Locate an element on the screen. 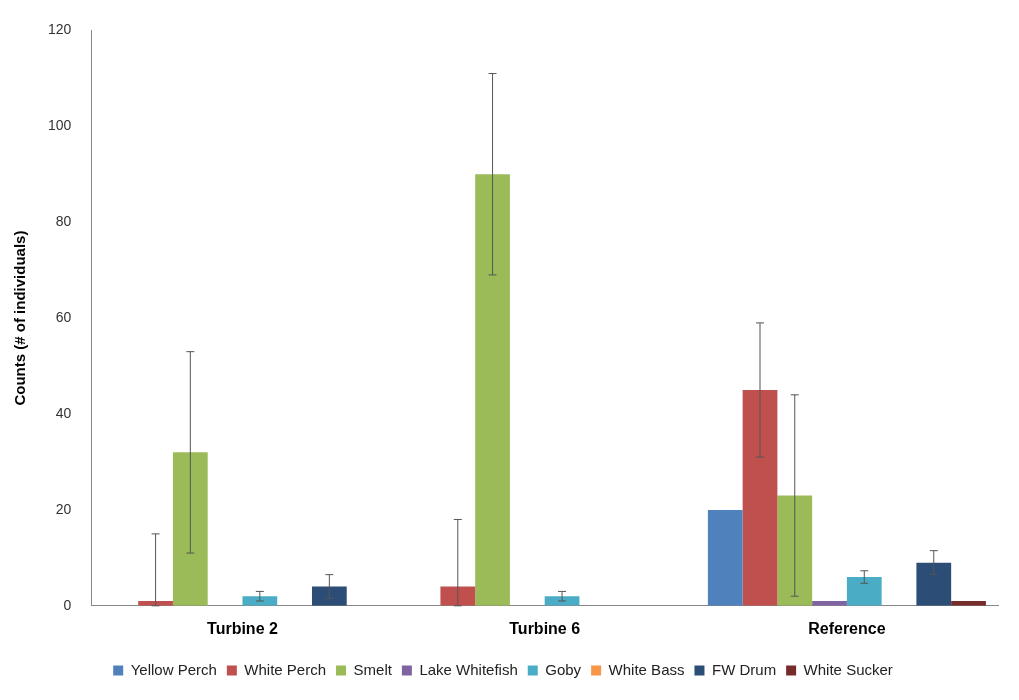 Image resolution: width=1019 pixels, height=700 pixels. x-tick-label: Reference is located at coordinates (847, 628).